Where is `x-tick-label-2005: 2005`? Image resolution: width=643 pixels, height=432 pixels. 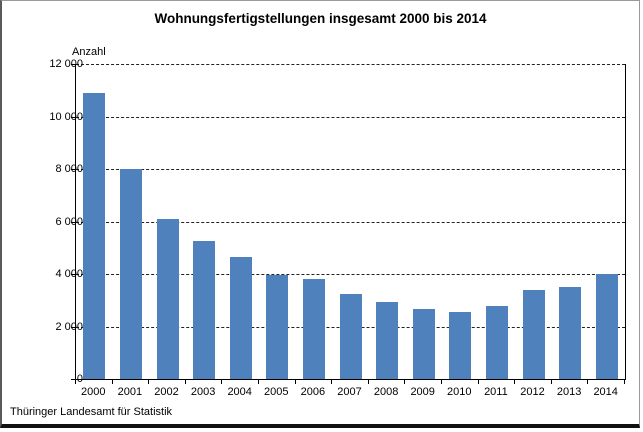 x-tick-label-2005: 2005 is located at coordinates (276, 392).